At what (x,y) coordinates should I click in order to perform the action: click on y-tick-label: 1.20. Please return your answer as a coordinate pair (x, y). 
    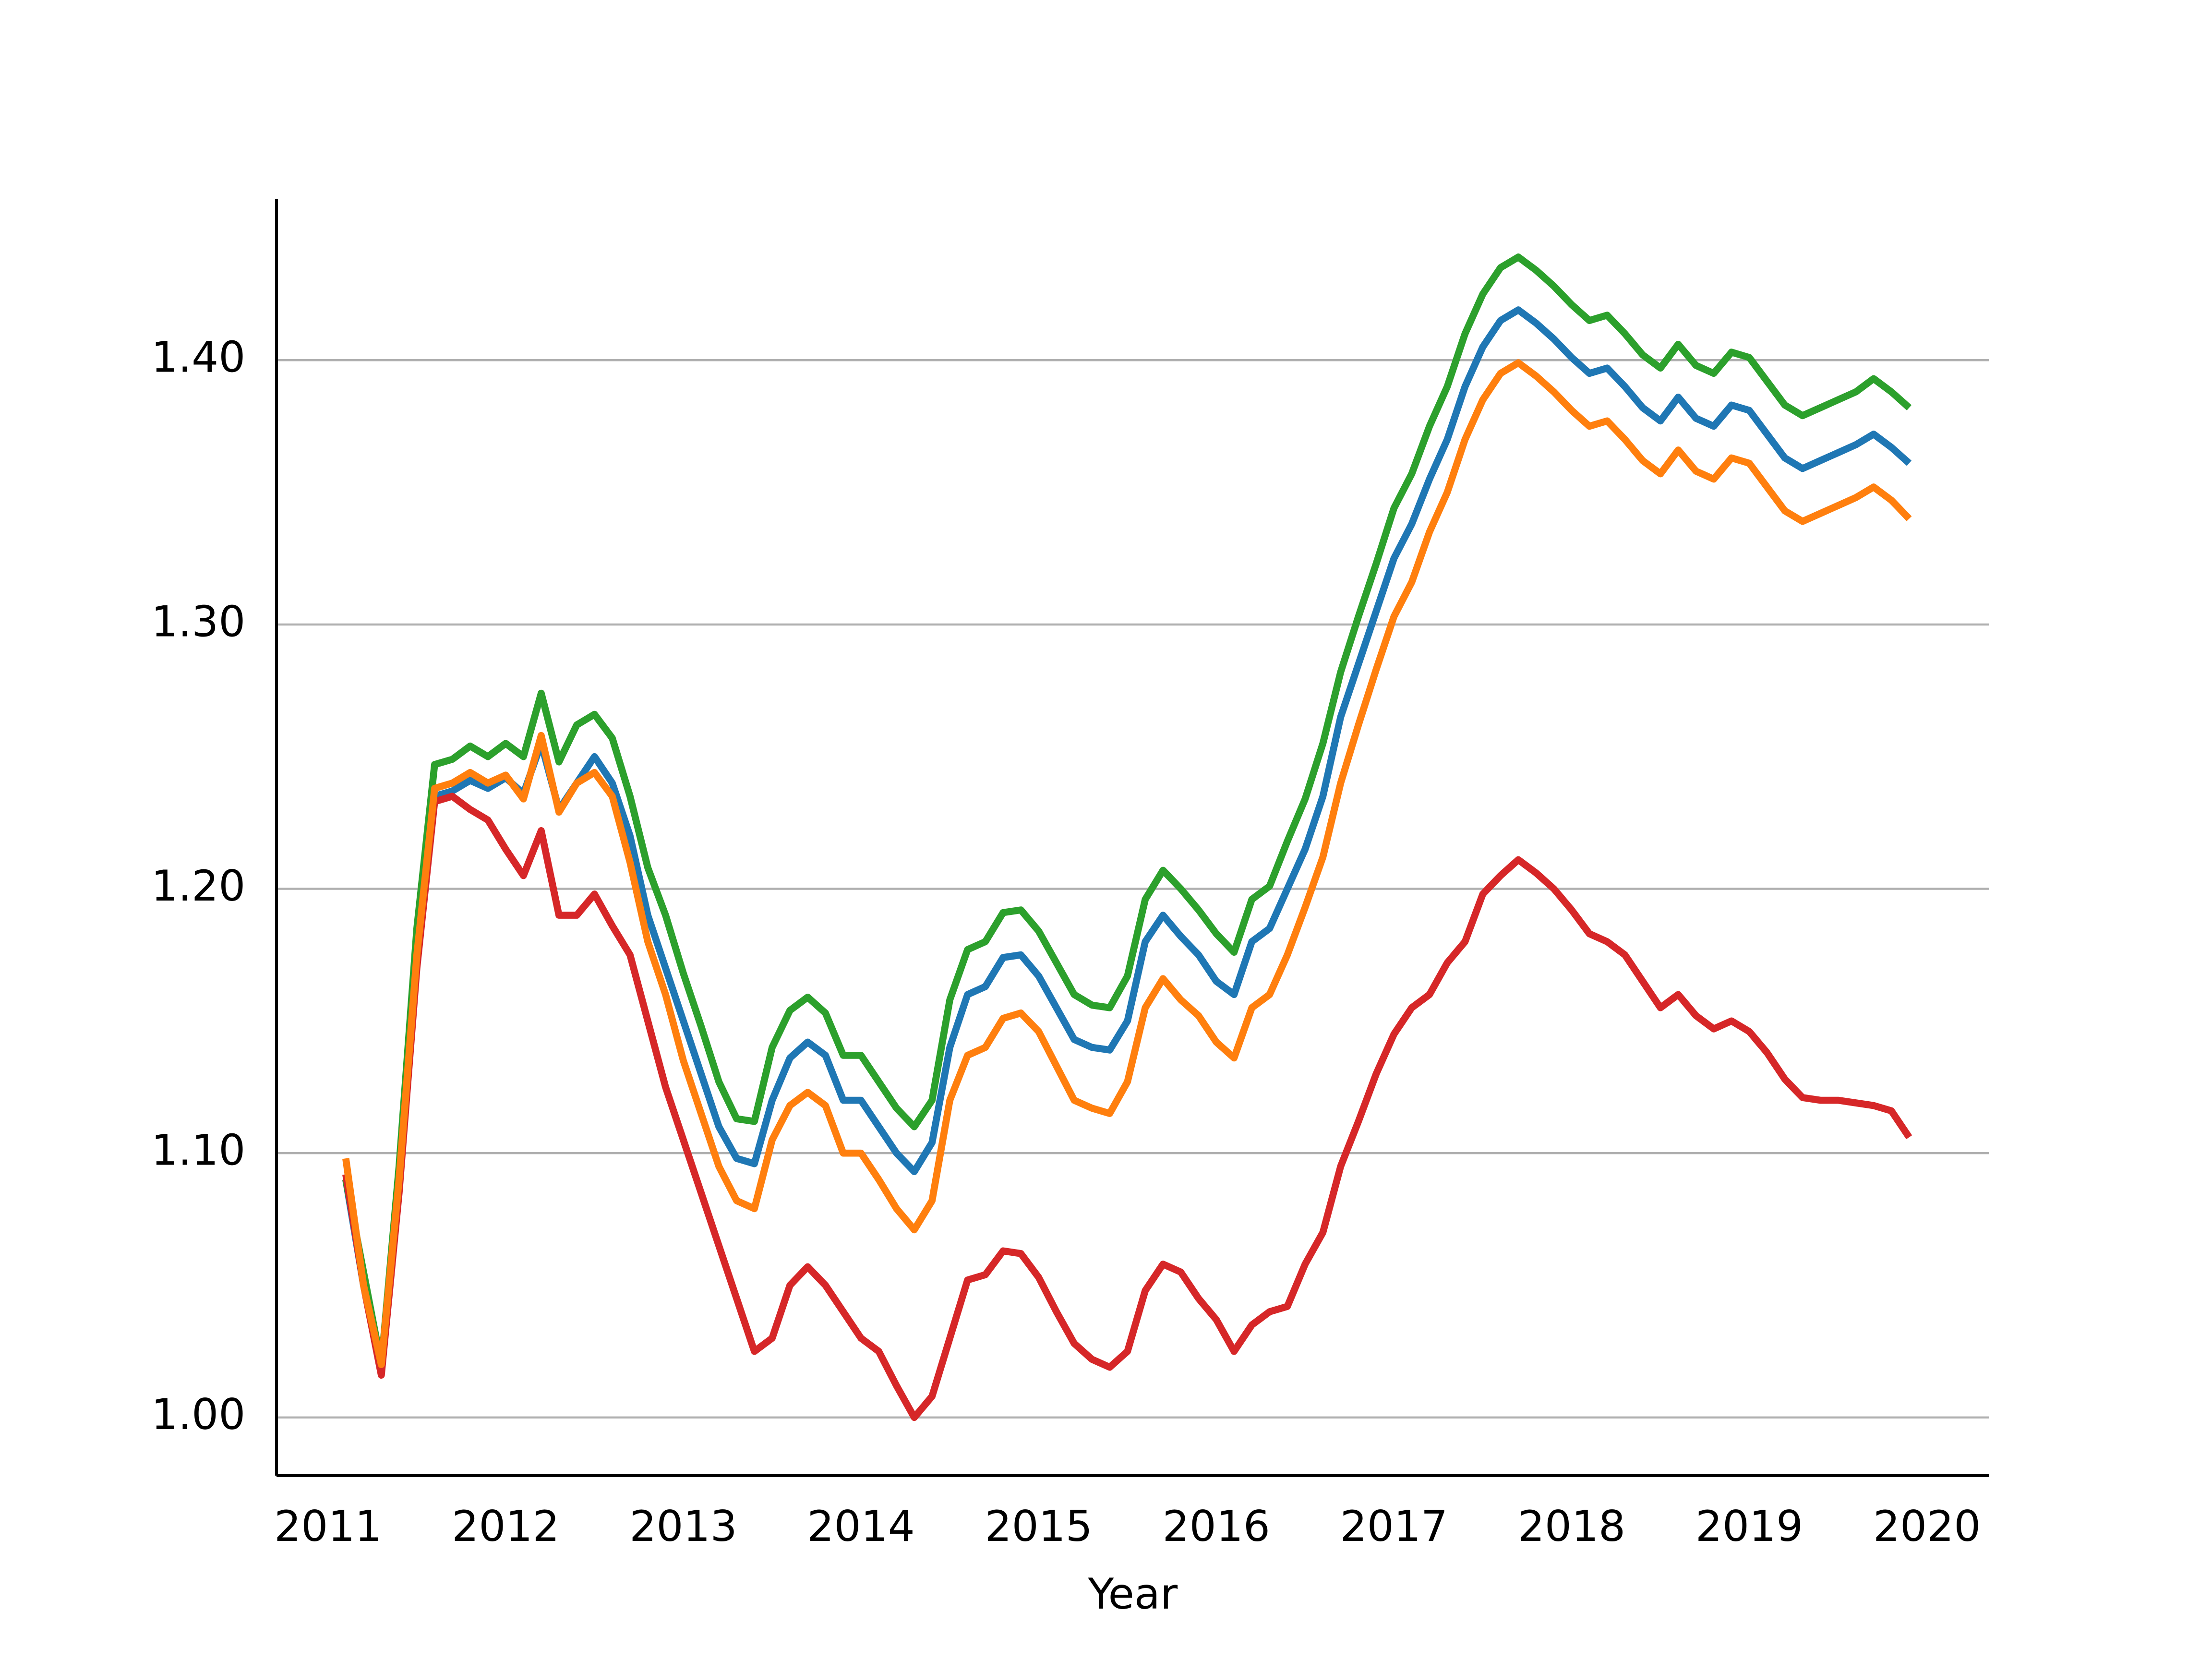
    Looking at the image, I should click on (198, 886).